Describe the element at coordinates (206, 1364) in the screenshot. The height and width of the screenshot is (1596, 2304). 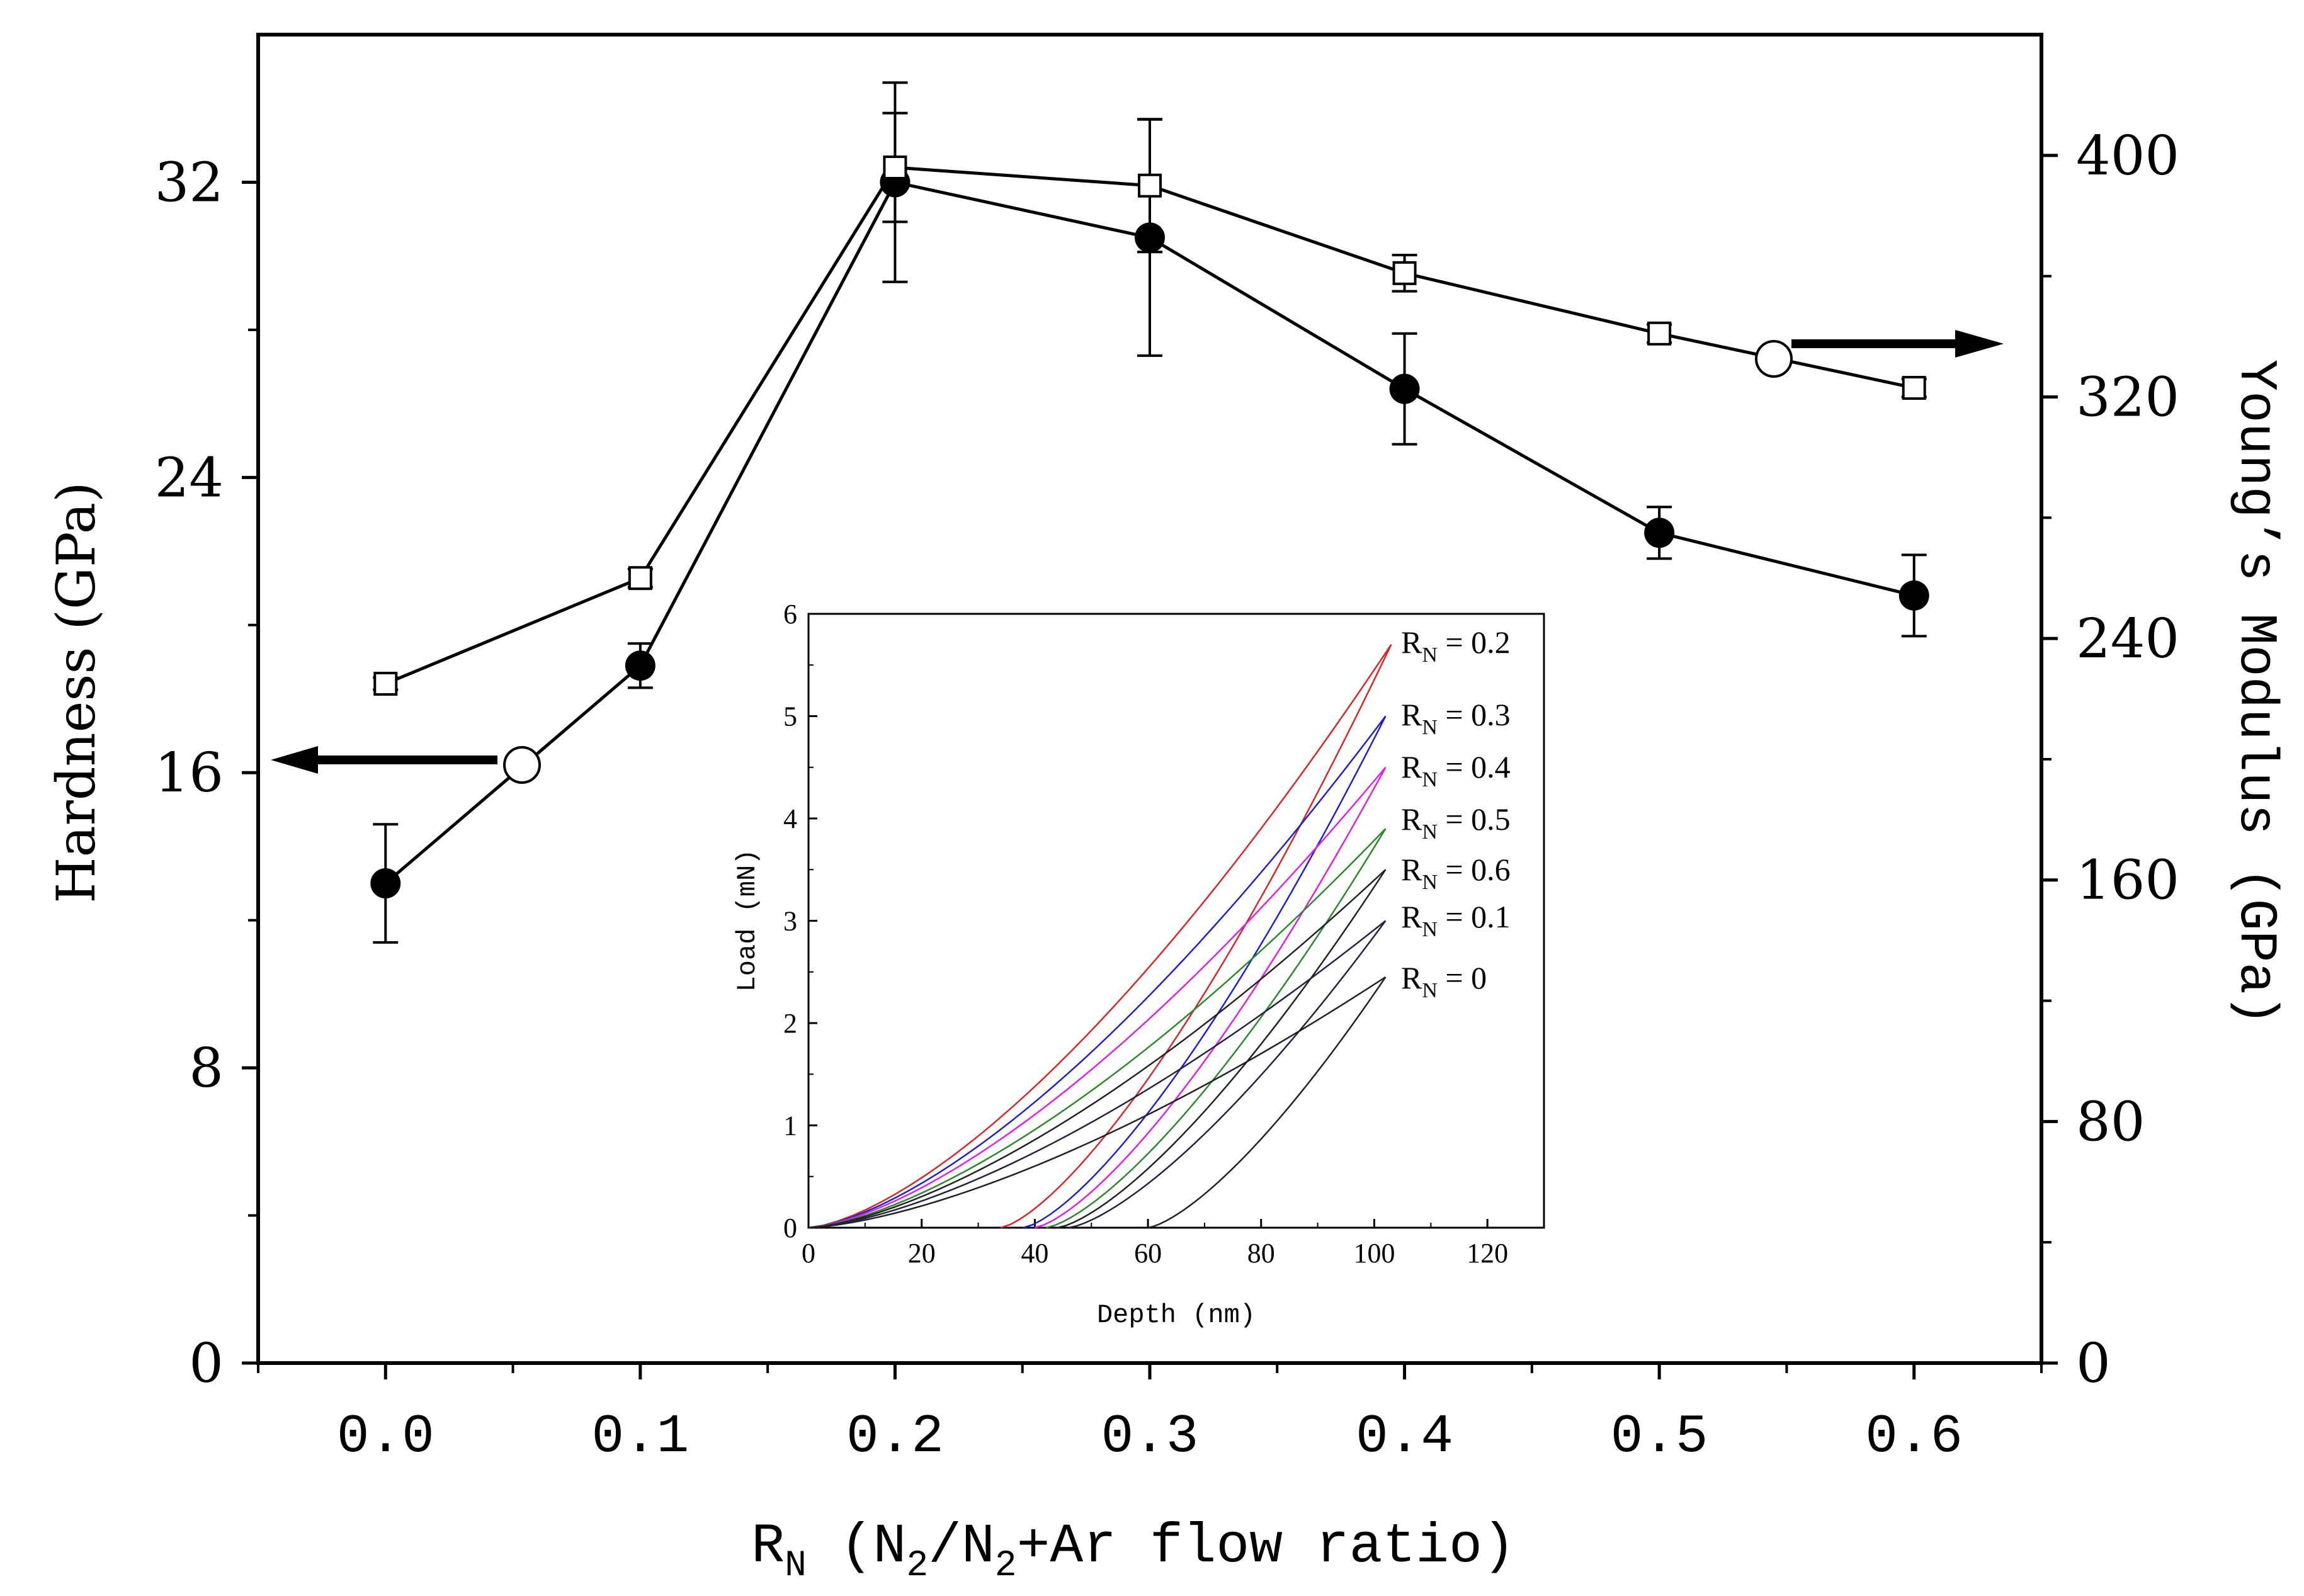
I see `y-left-tick-label: 0` at that location.